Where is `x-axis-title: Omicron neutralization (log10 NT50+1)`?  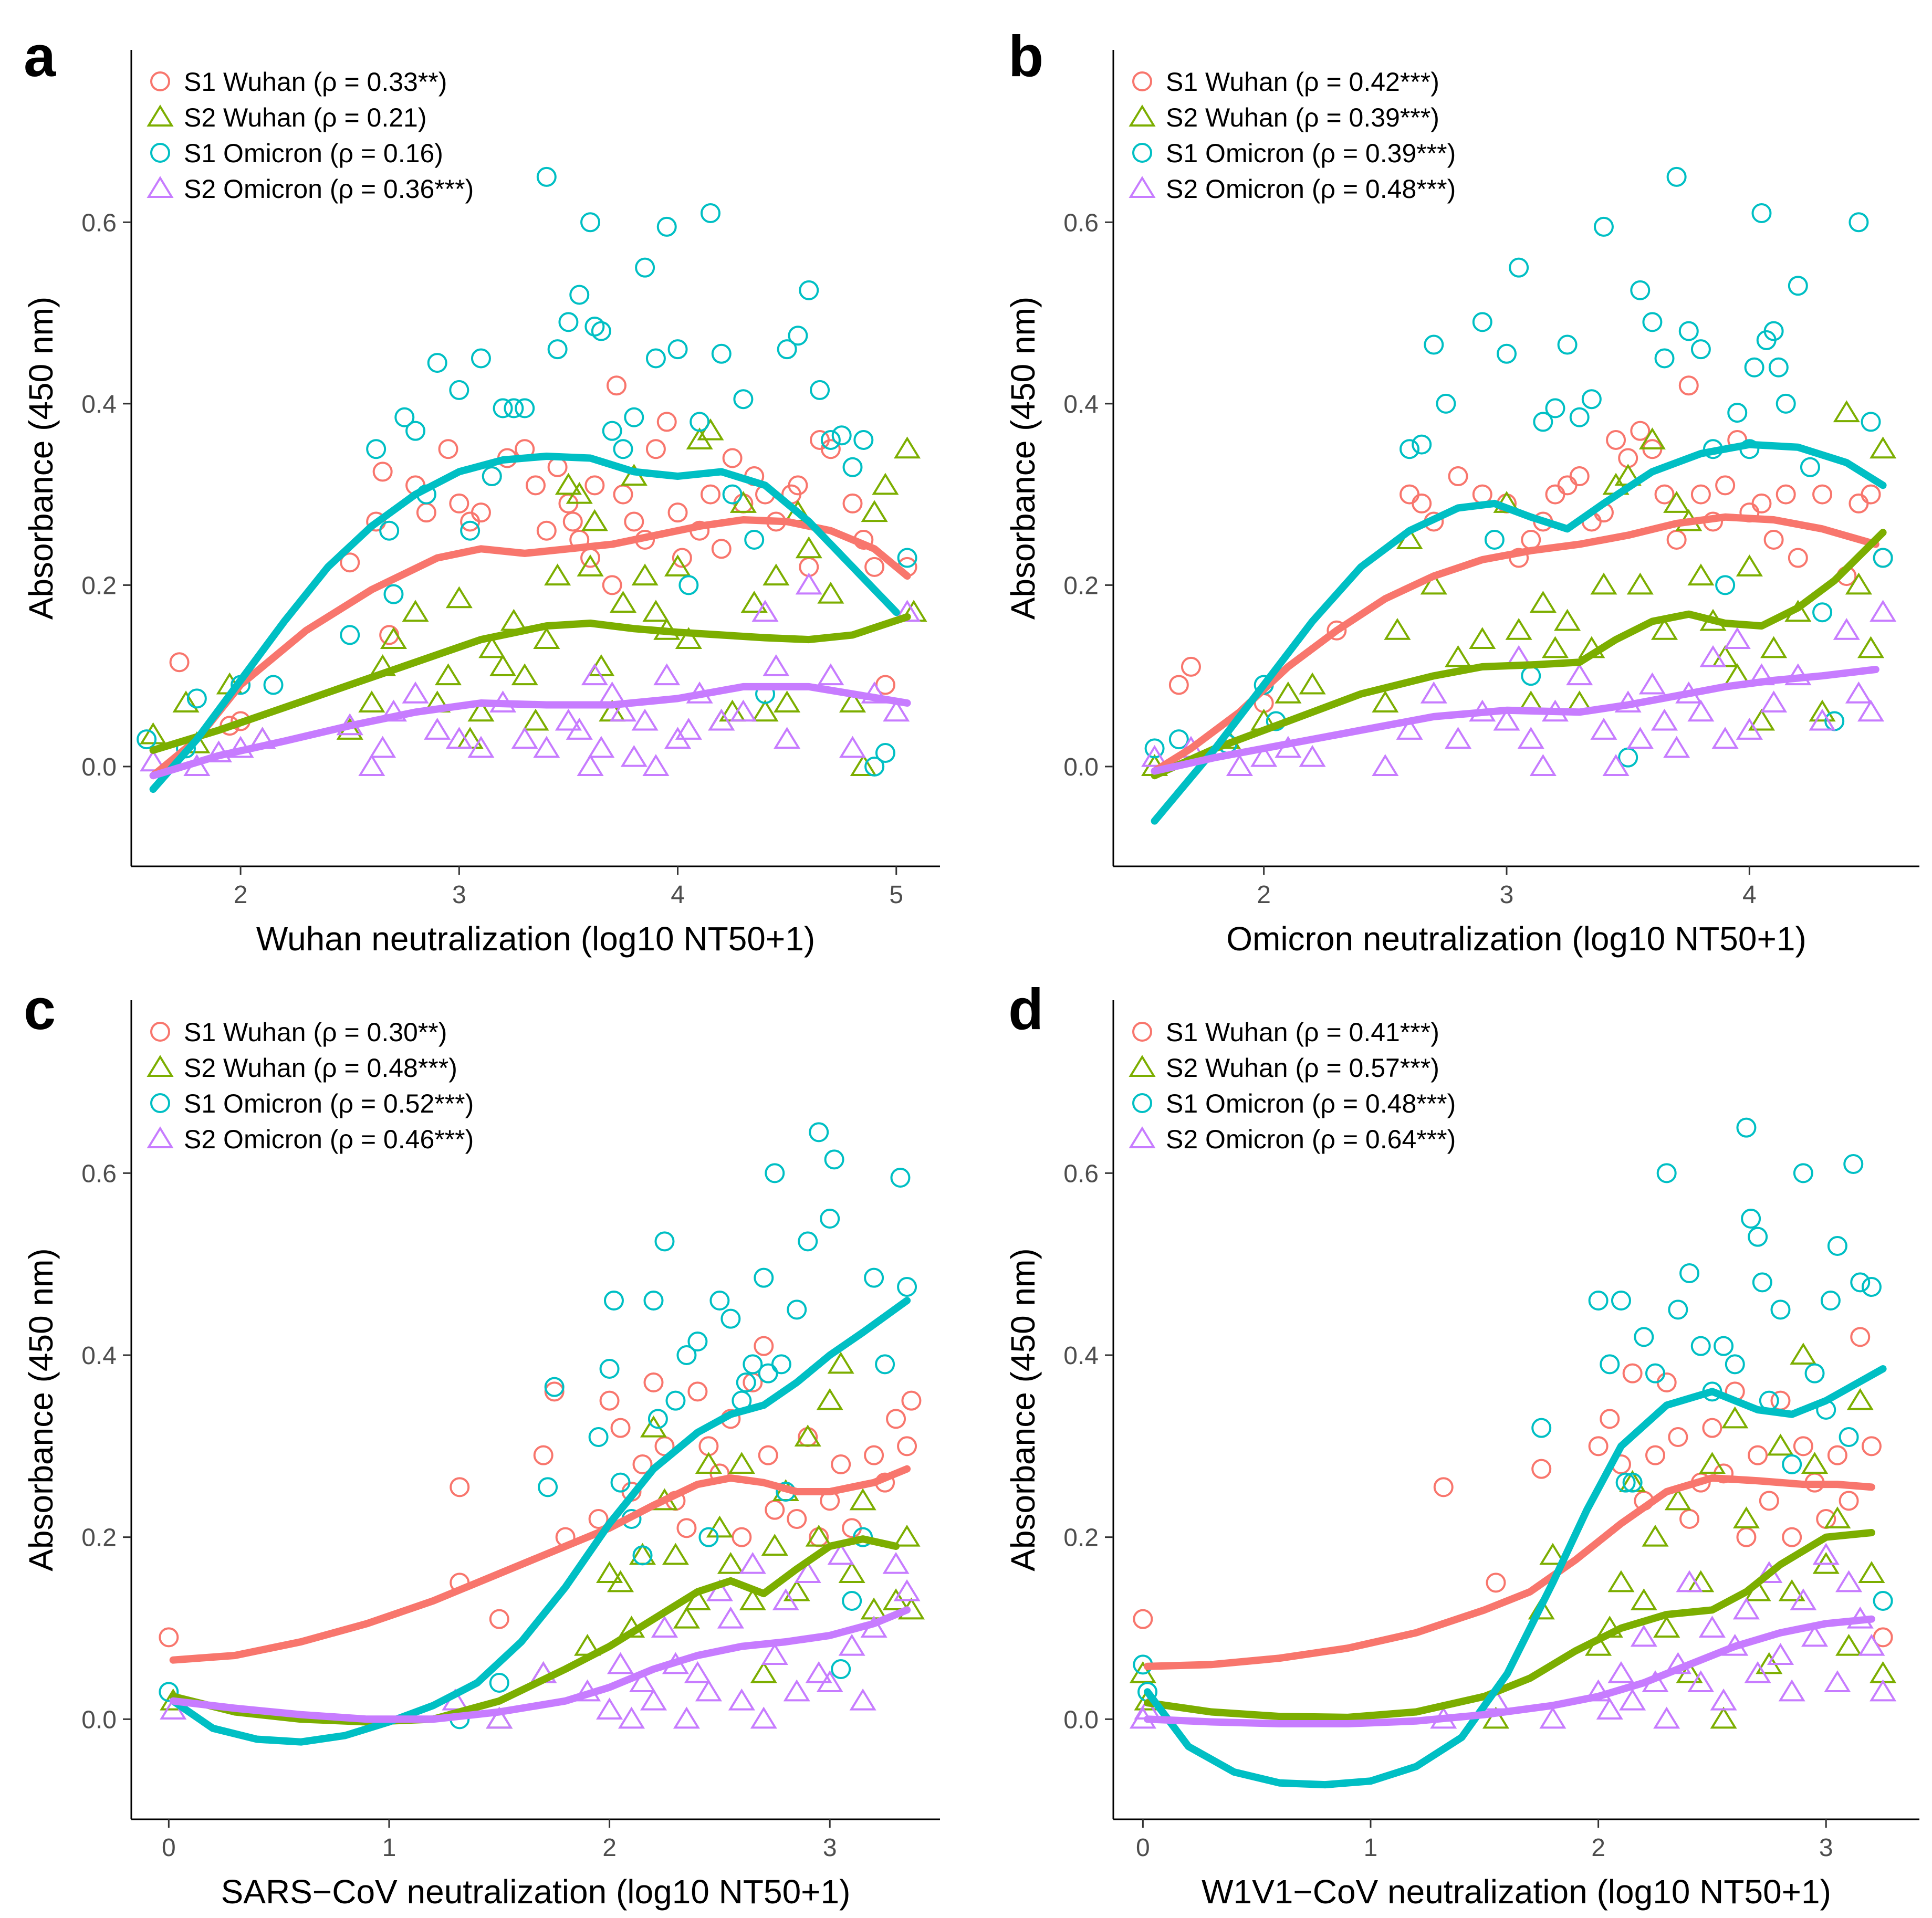
x-axis-title: Omicron neutralization (log10 NT50+1) is located at coordinates (1516, 939).